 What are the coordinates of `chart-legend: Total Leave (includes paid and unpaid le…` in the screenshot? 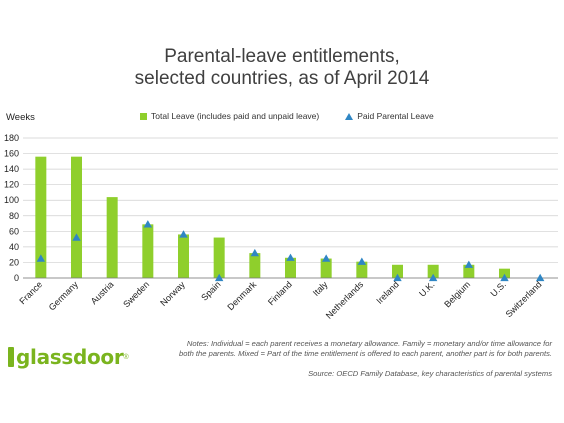 It's located at (287, 116).